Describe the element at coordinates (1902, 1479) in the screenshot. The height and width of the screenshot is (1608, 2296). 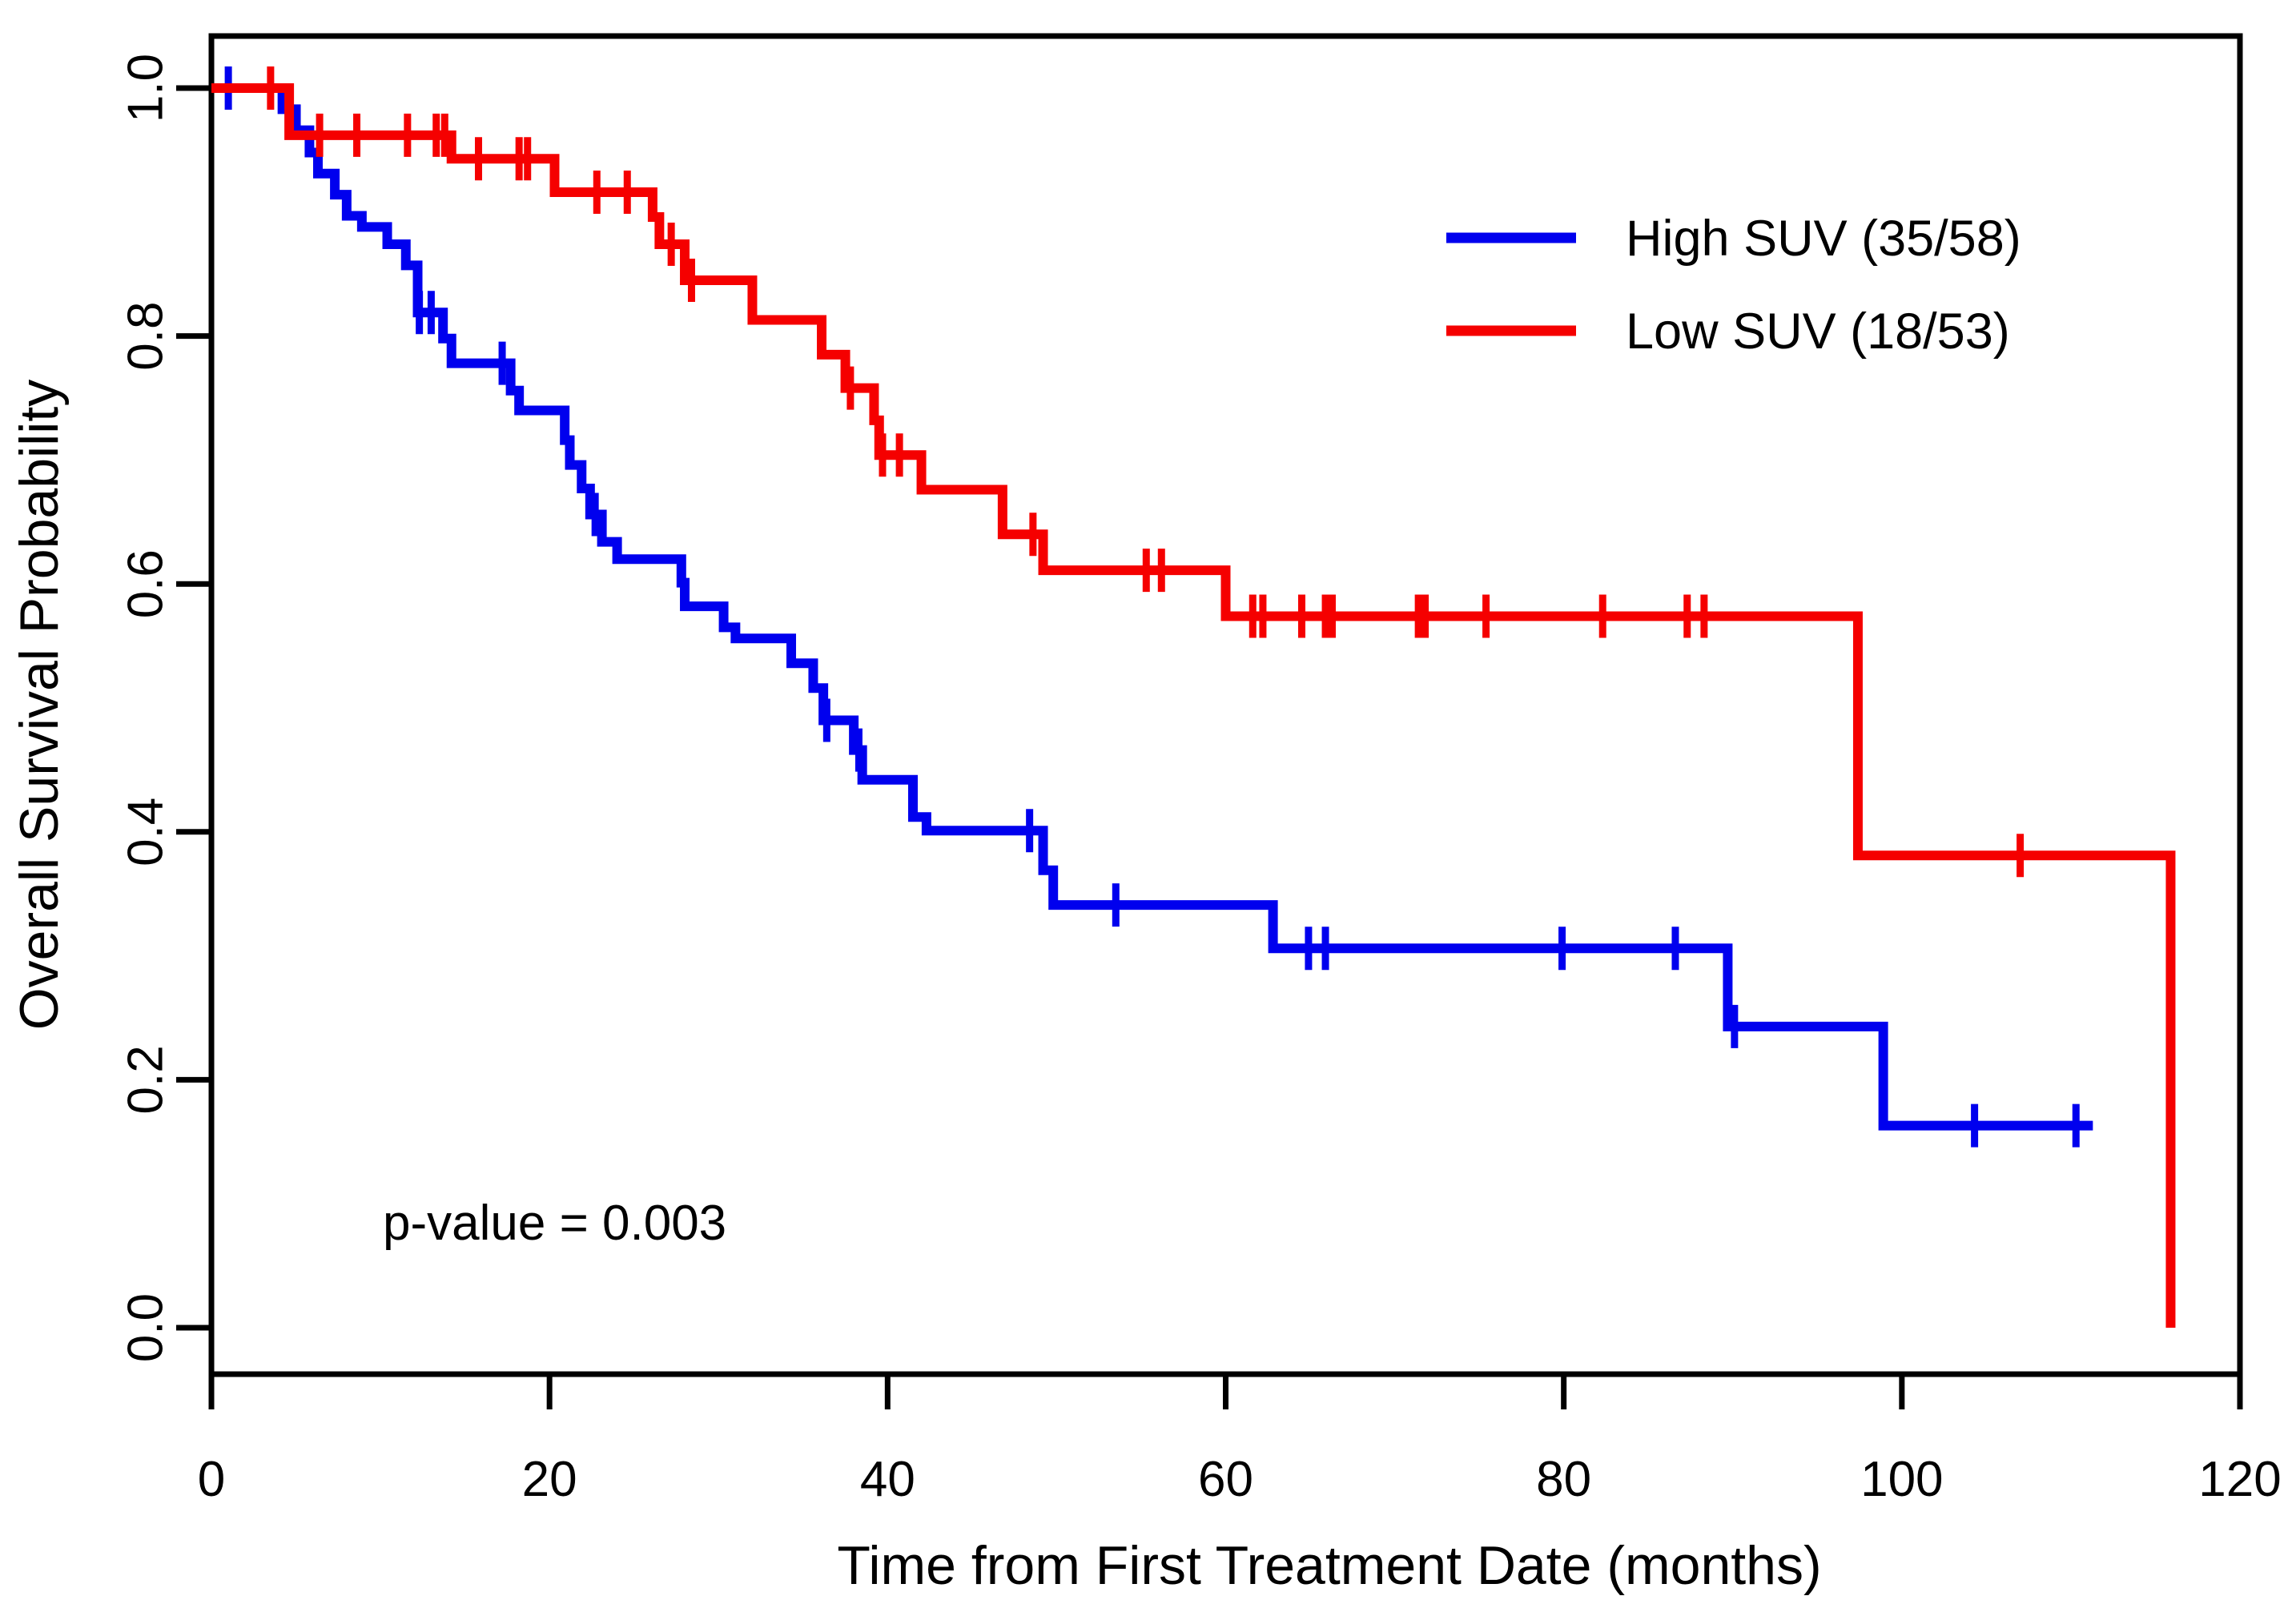
I see `x-tick-label-100: 100` at that location.